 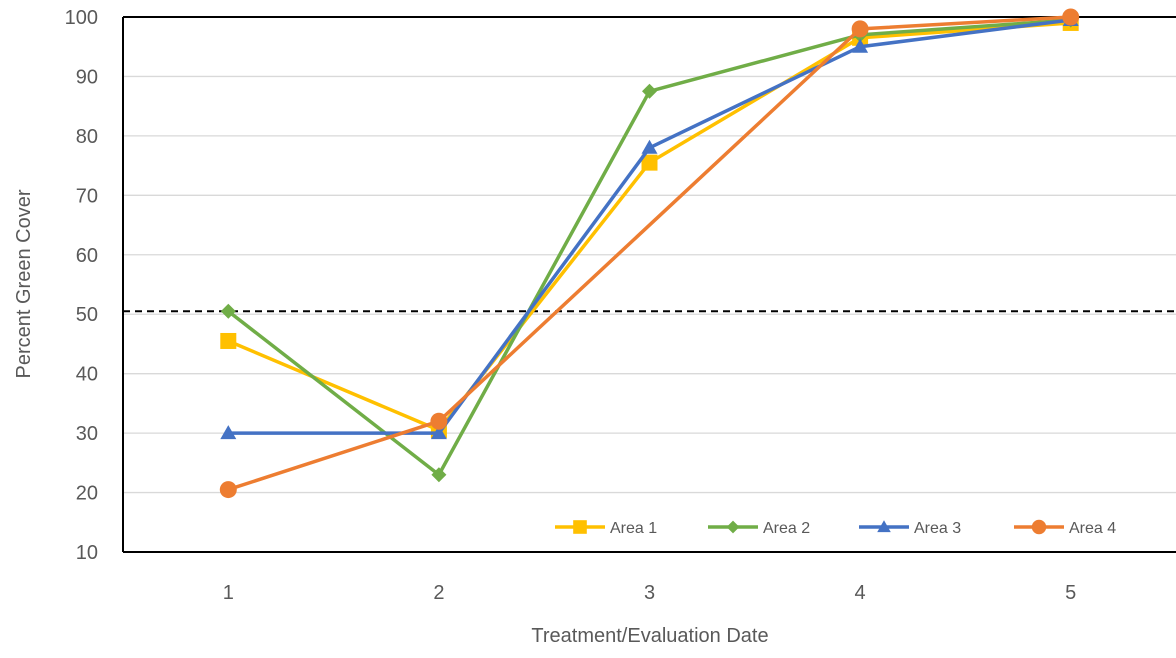 I want to click on y-tick-label: 80, so click(x=87, y=137).